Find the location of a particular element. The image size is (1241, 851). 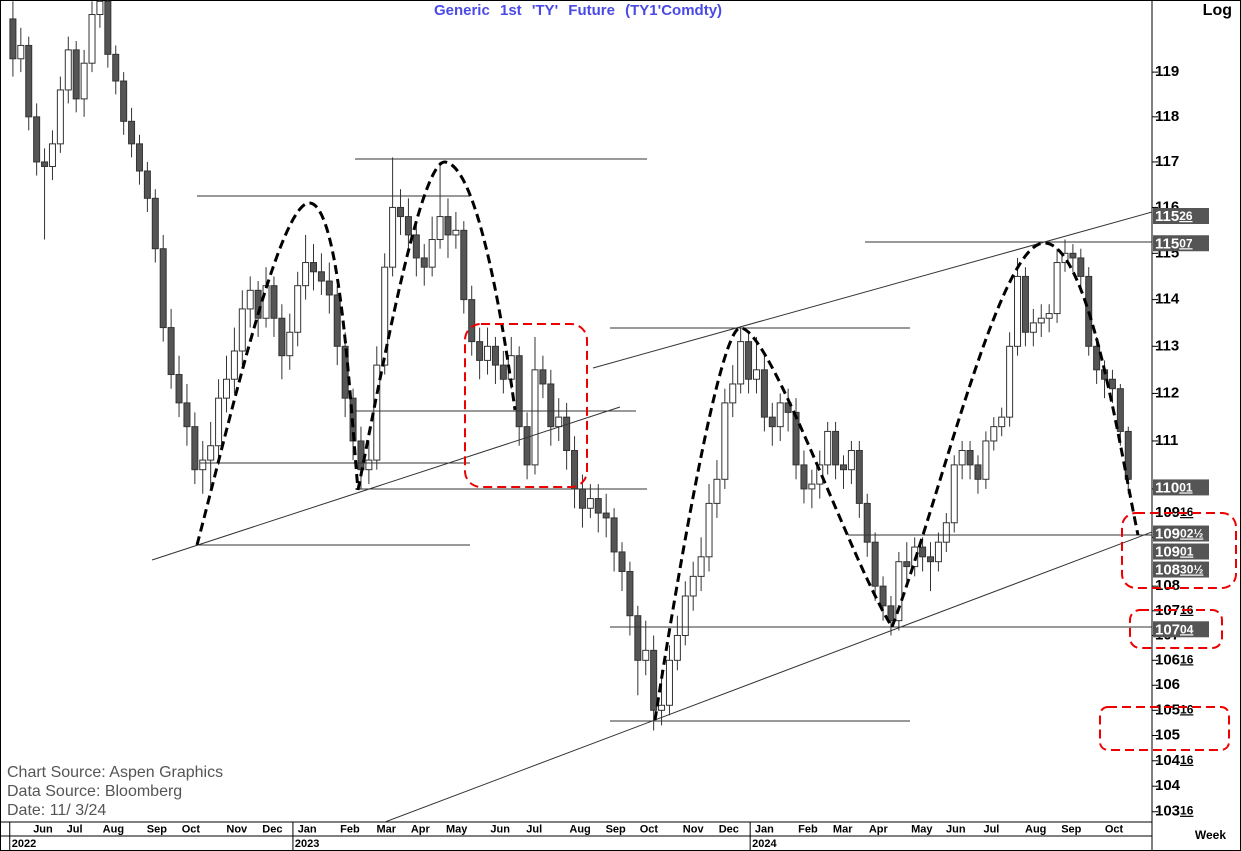

x-tick-label: Oct is located at coordinates (649, 829).